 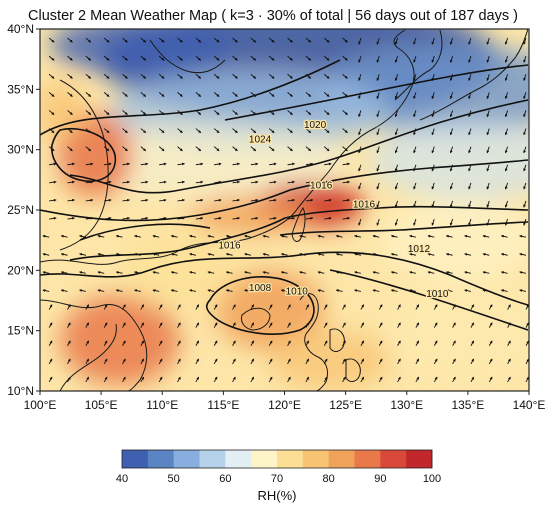 I want to click on colorbar-tick-label: 70, so click(x=277, y=479).